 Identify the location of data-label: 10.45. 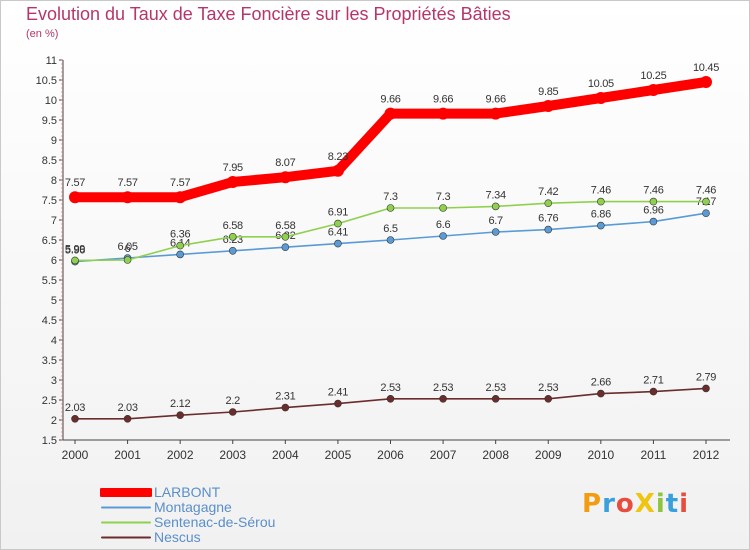
(706, 68).